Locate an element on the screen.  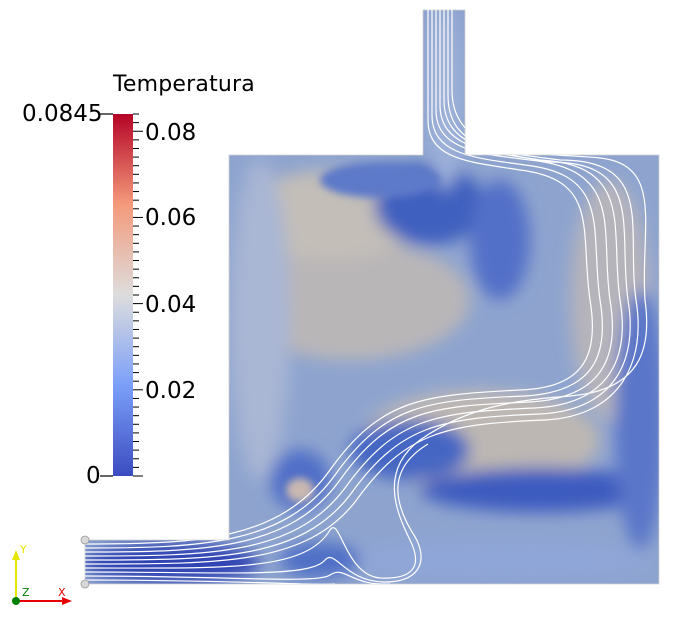
scalar-bar-title: Temperatura is located at coordinates (184, 84).